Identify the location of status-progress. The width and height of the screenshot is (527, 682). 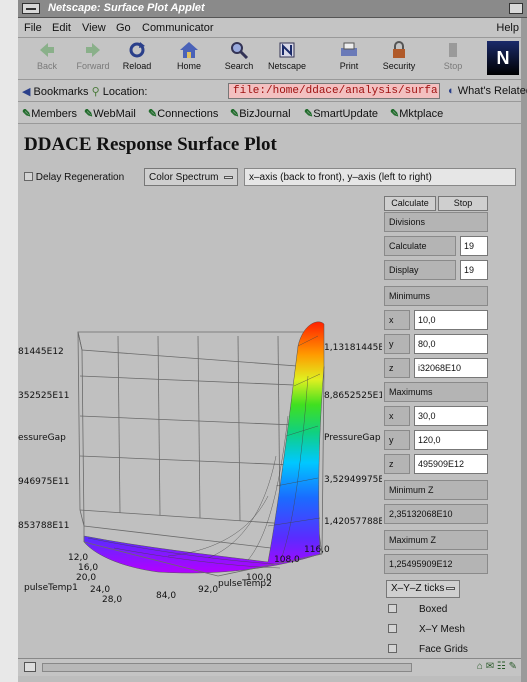
(227, 667).